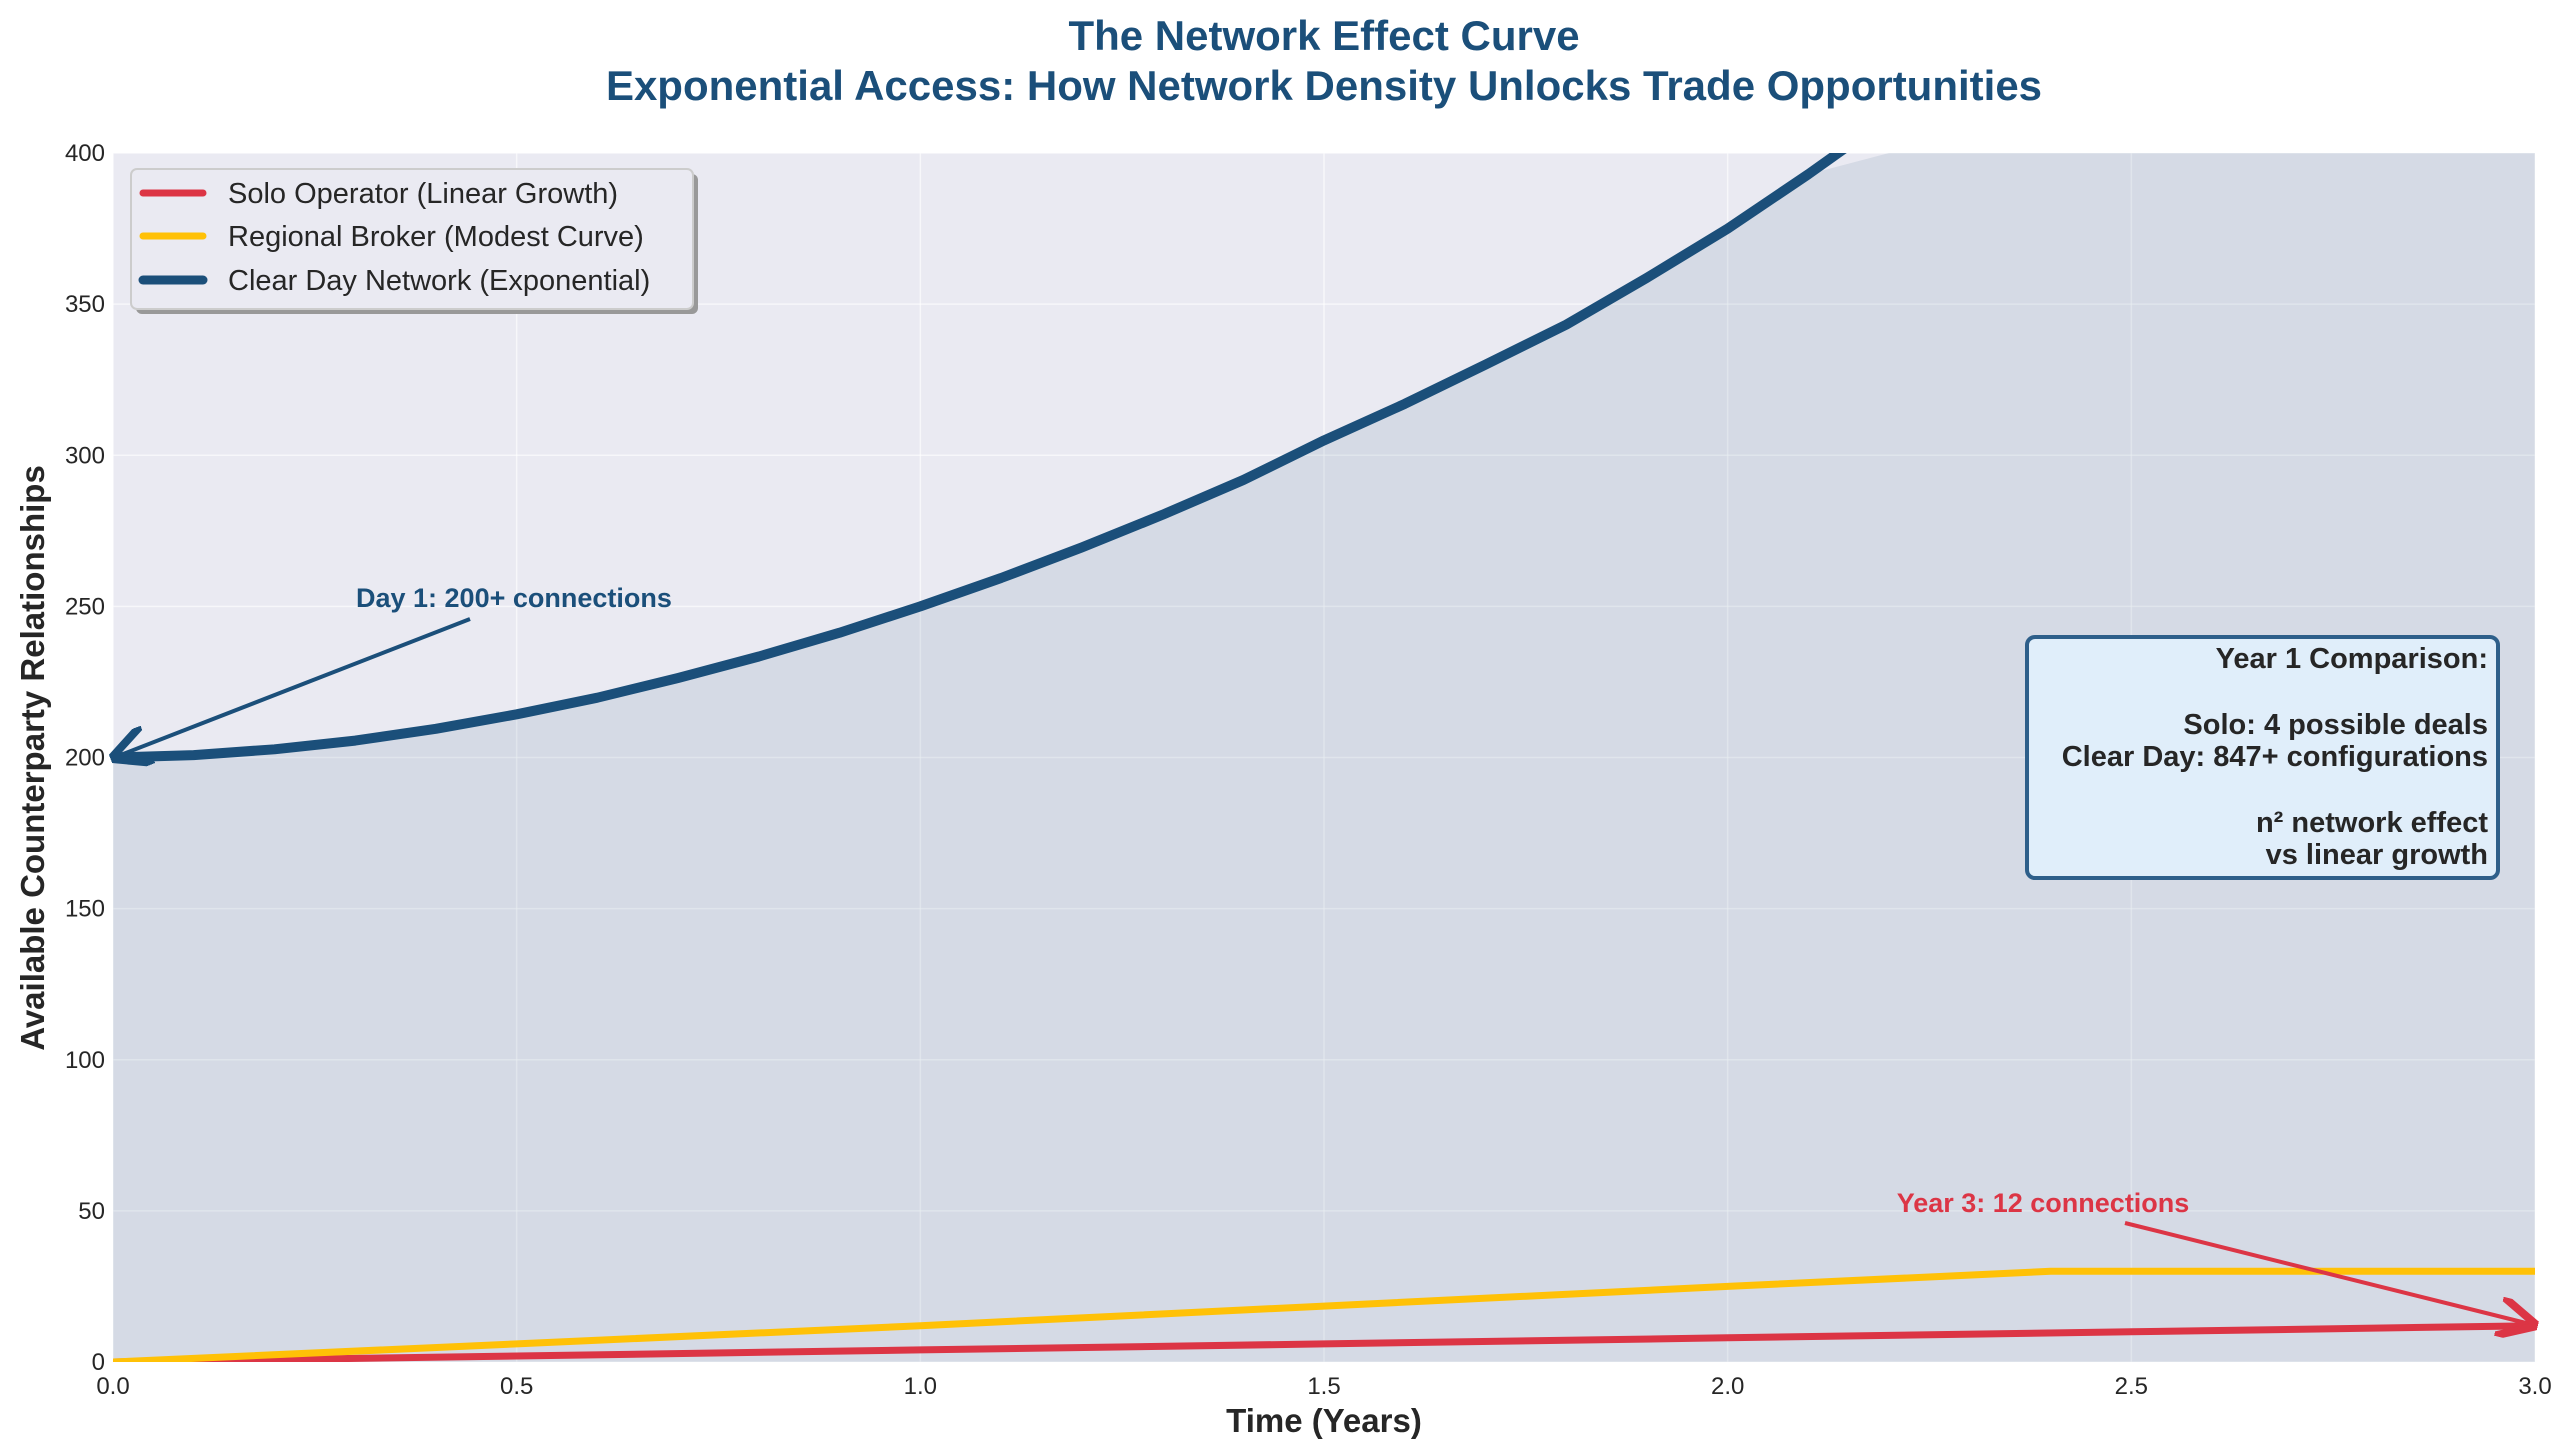 The height and width of the screenshot is (1451, 2560). I want to click on x-axis-label: Time (Years), so click(1324, 1420).